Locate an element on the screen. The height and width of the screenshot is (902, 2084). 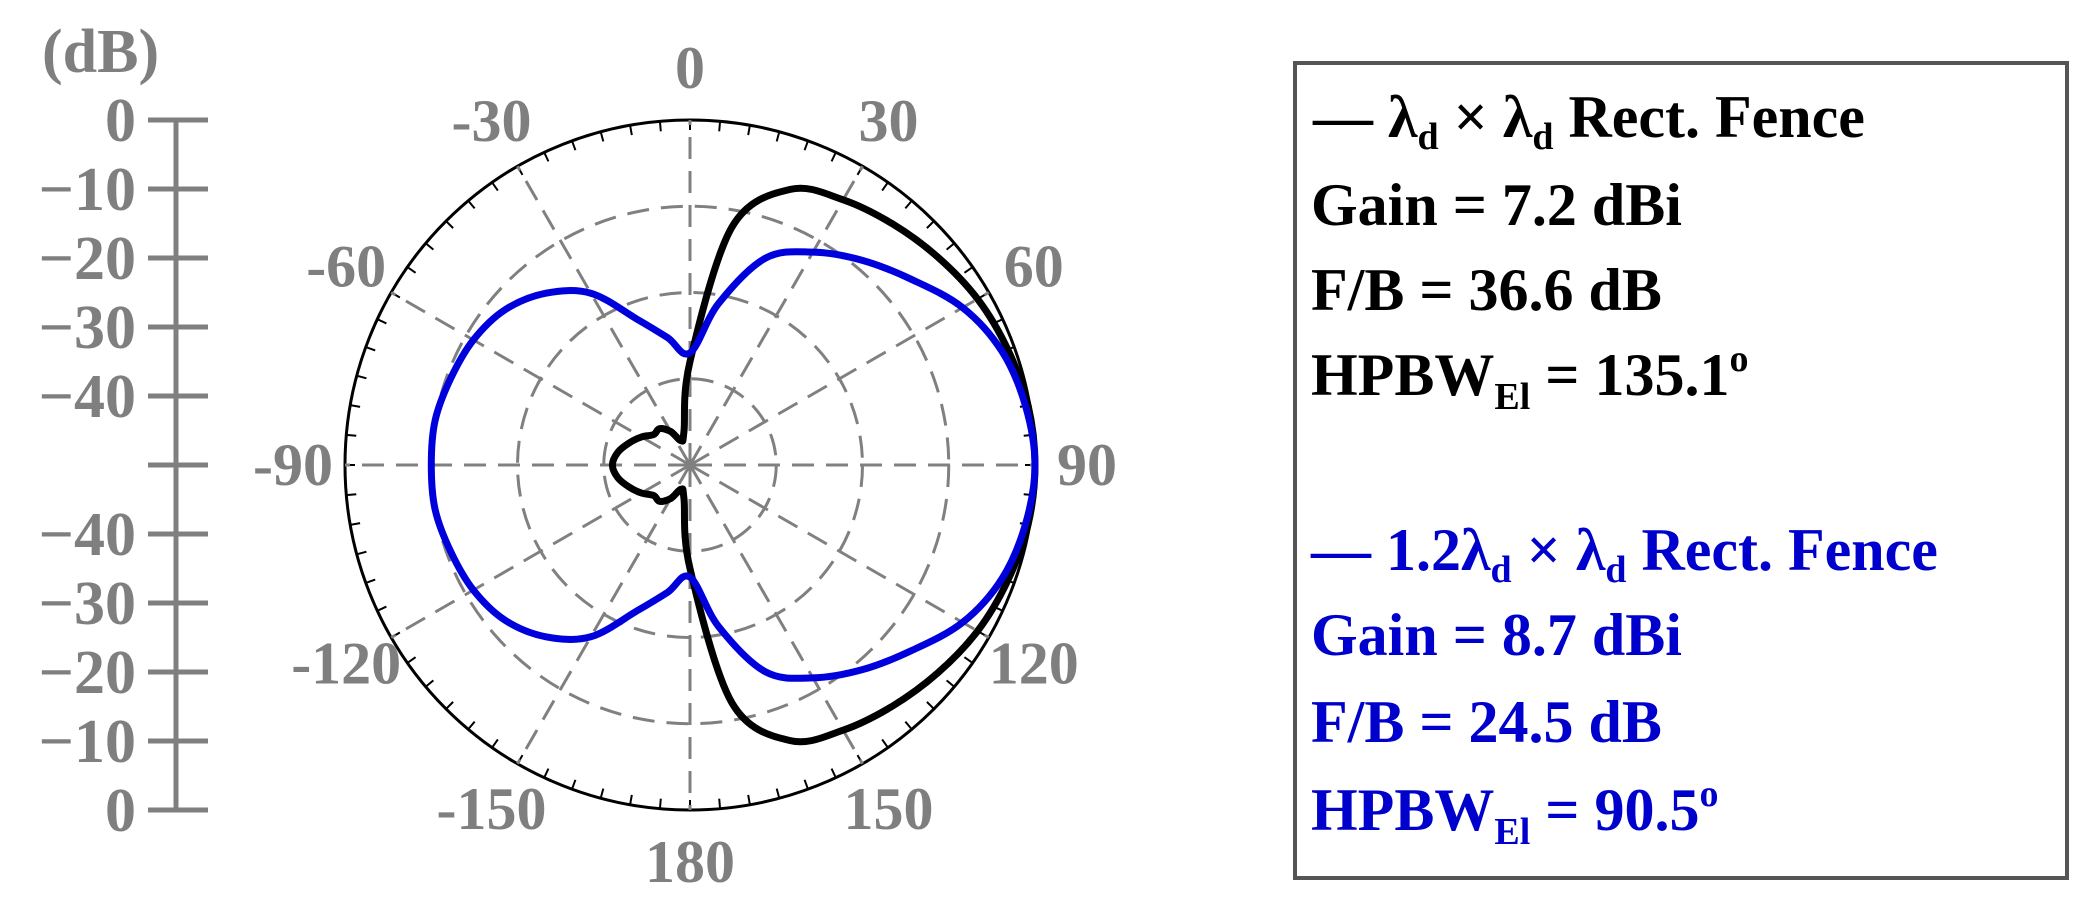
legend-series2-times: × is located at coordinates (1544, 550).